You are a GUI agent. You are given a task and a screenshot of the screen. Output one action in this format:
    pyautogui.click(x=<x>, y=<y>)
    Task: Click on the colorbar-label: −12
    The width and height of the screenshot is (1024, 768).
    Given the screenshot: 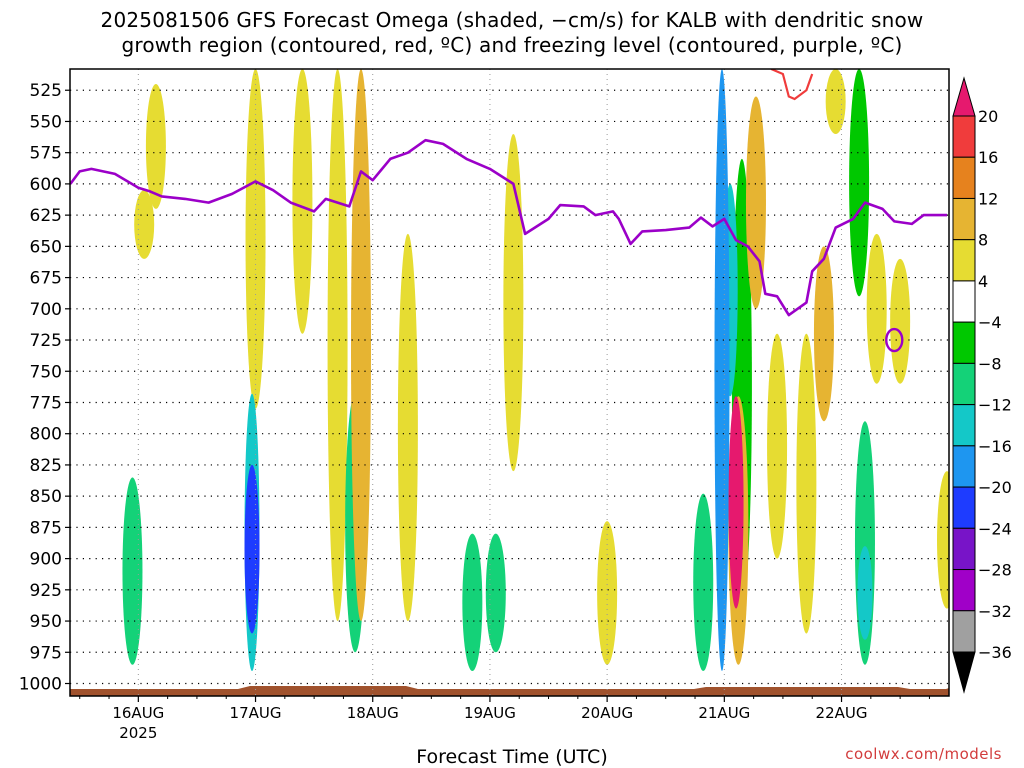 What is the action you would take?
    pyautogui.click(x=995, y=405)
    